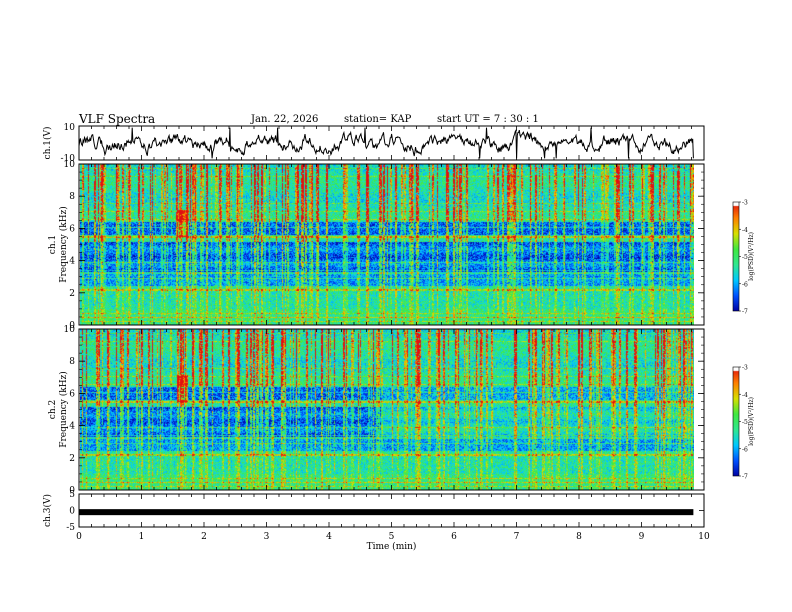 Image resolution: width=792 pixels, height=612 pixels. I want to click on ch1-colorbar-tick-label: -3, so click(745, 203).